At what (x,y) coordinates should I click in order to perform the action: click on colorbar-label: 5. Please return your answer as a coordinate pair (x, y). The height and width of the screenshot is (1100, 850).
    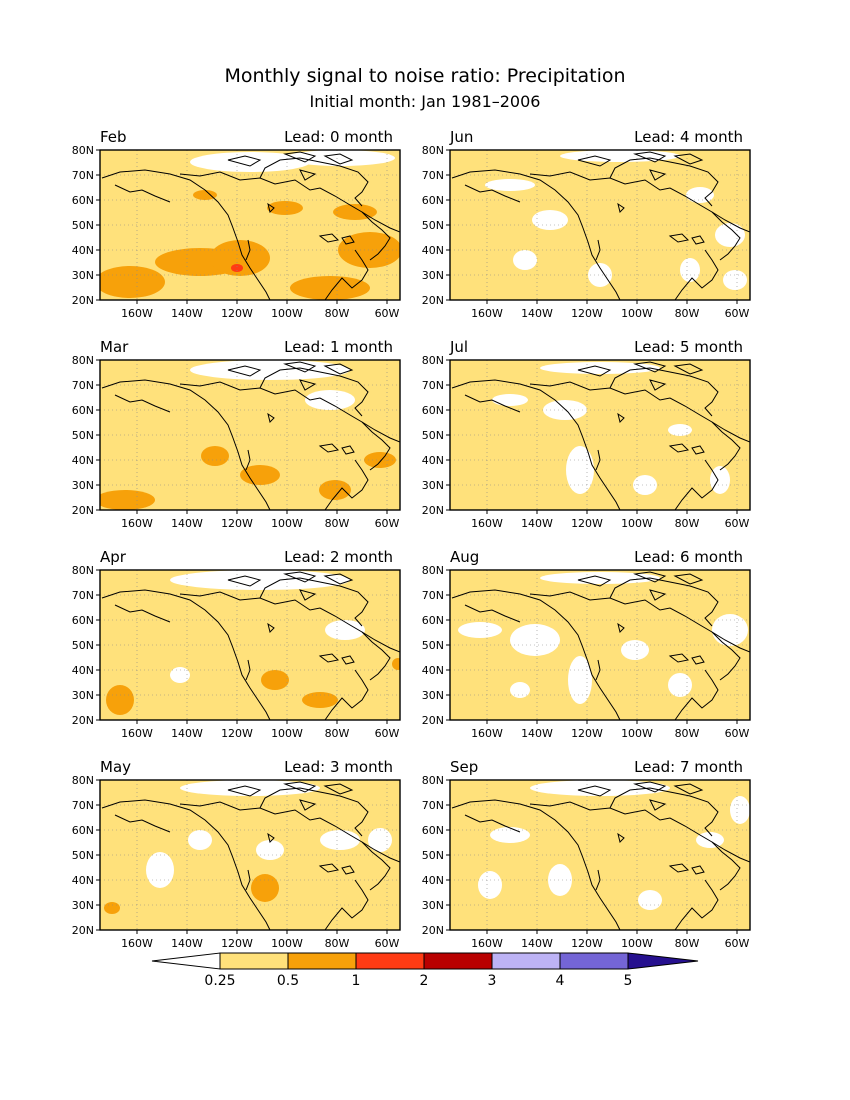
    Looking at the image, I should click on (628, 981).